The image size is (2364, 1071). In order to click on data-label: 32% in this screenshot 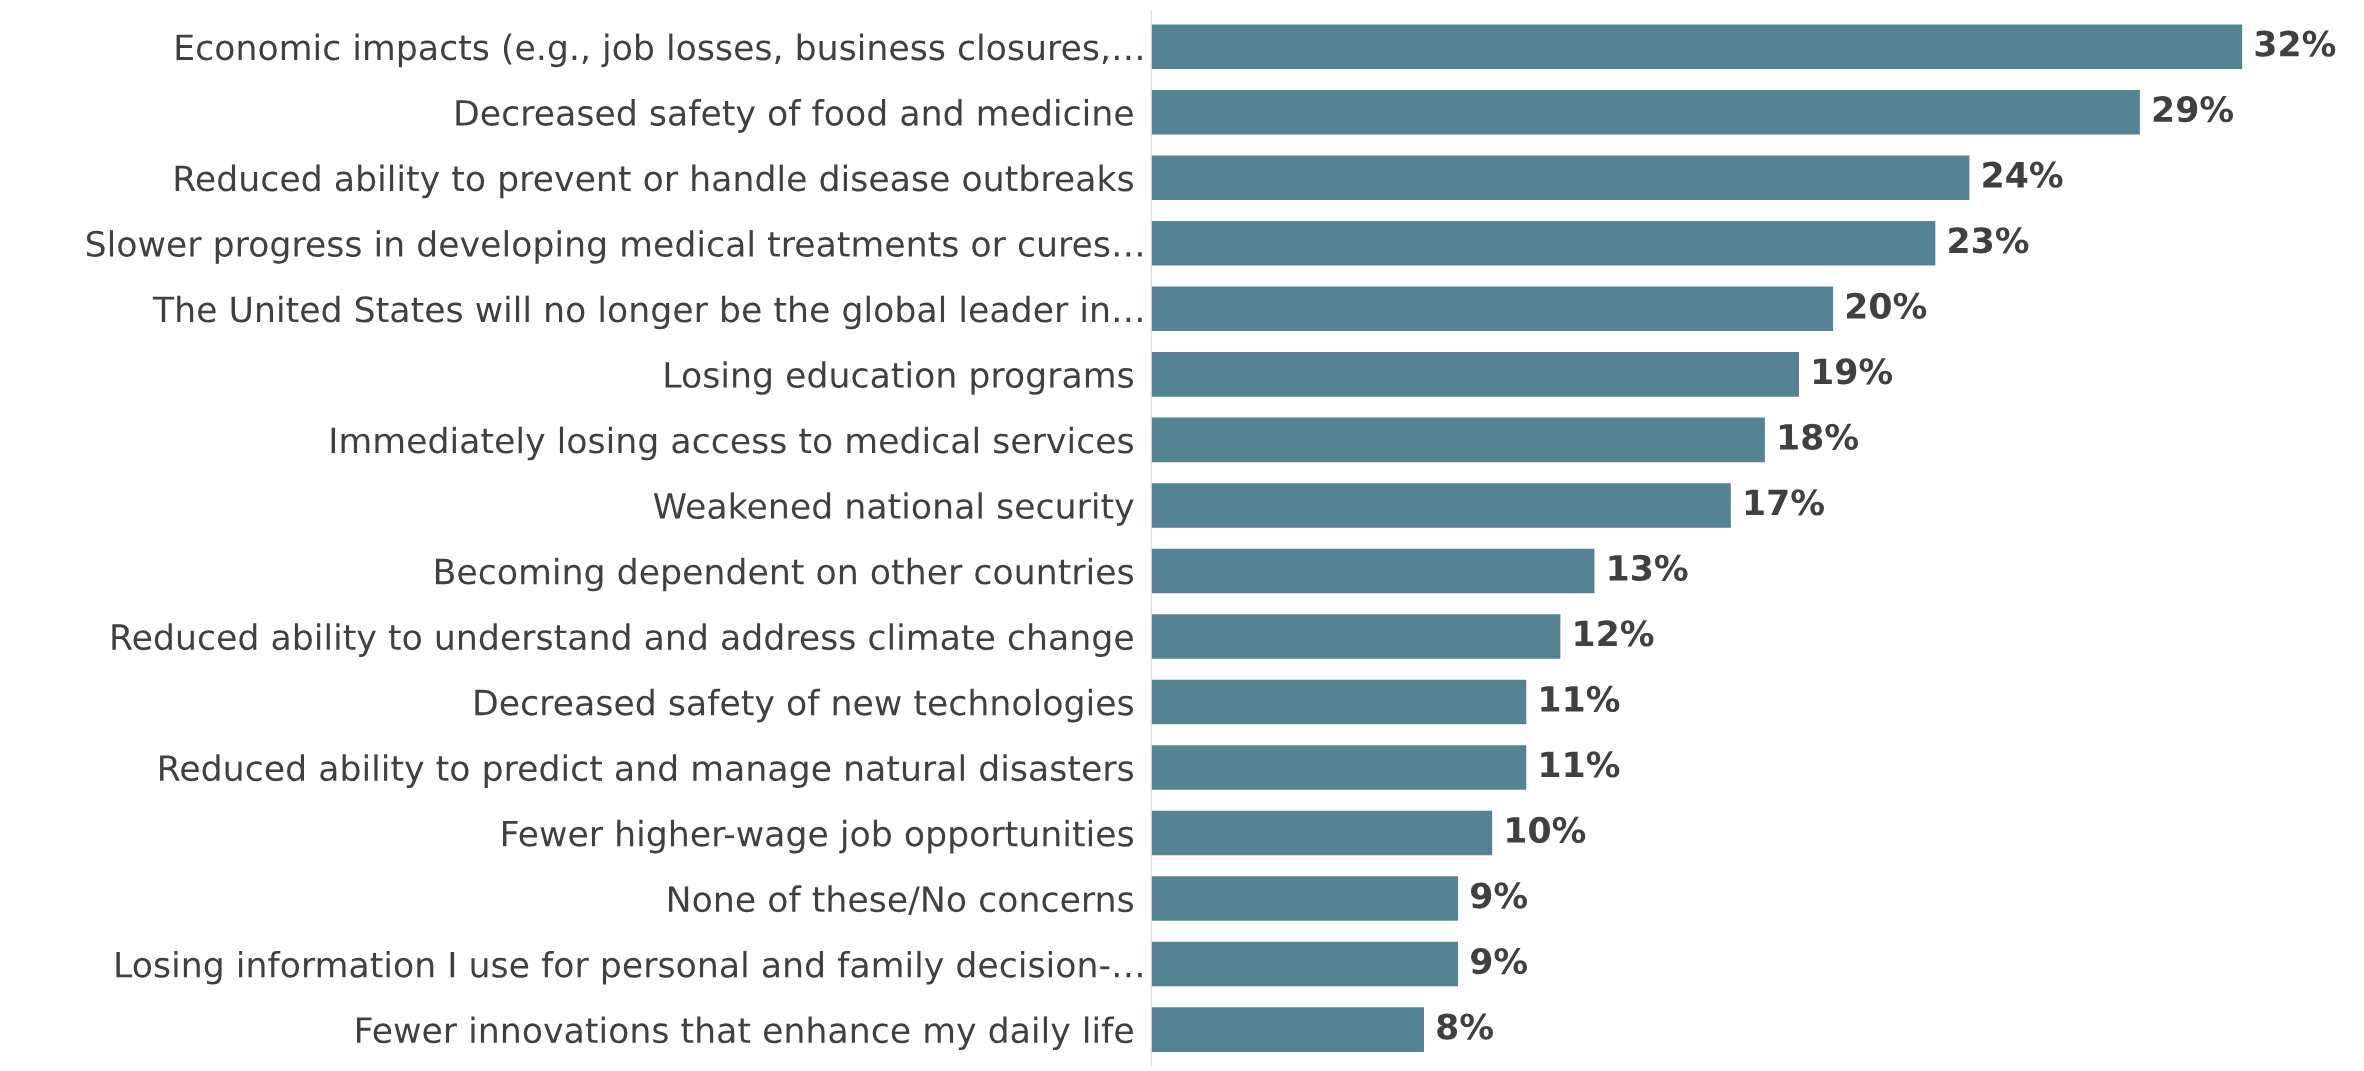, I will do `click(2295, 43)`.